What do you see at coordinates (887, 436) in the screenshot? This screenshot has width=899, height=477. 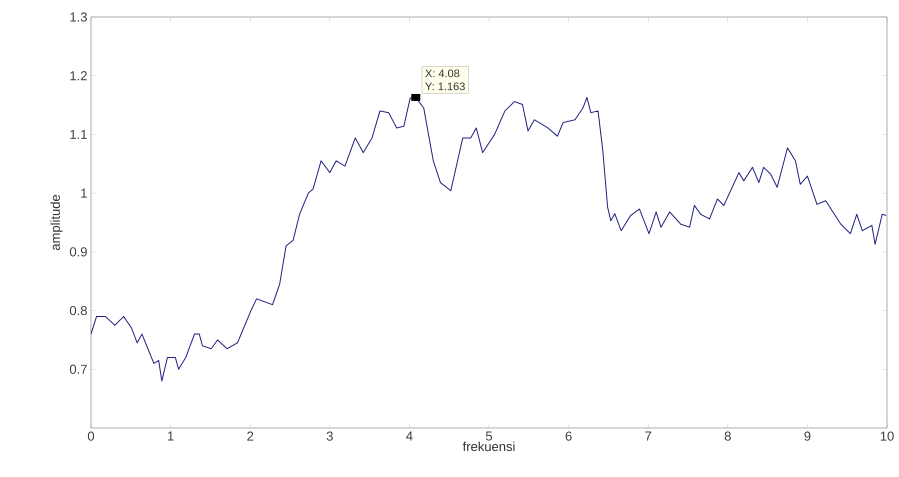 I see `x-tick-label: 10` at bounding box center [887, 436].